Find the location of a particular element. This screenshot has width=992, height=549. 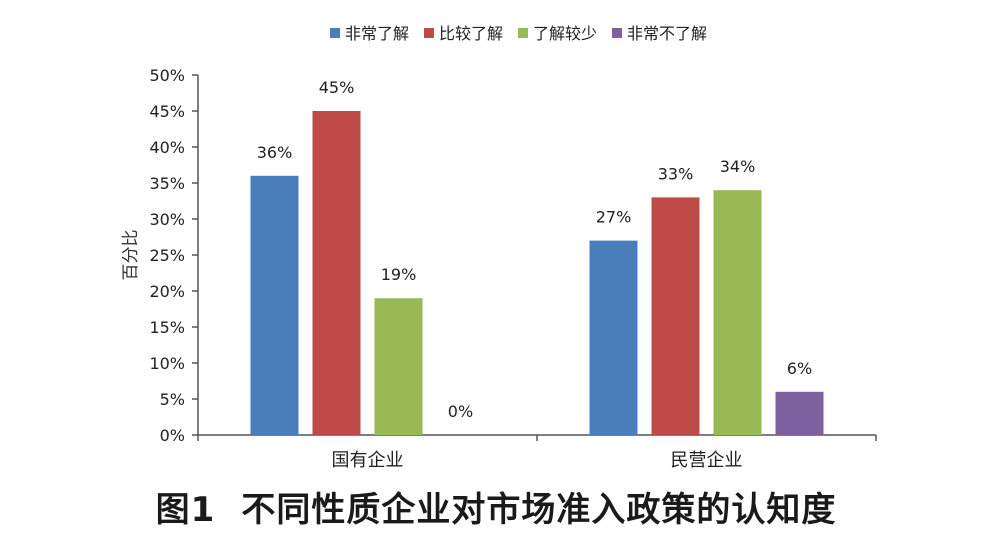

legend-label: 了解较少 is located at coordinates (565, 33).